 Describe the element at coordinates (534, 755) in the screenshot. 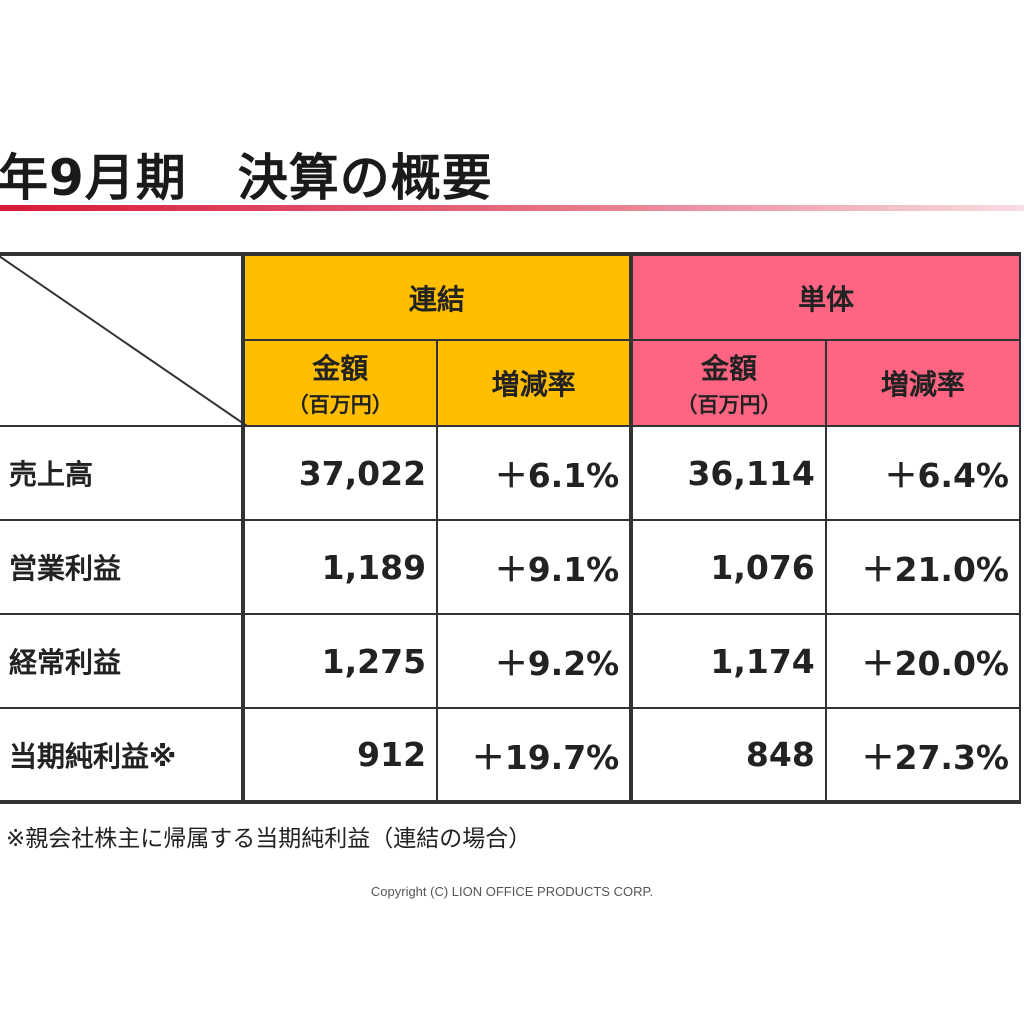

I see `consolidated-rate-cell: ＋19.7%` at that location.